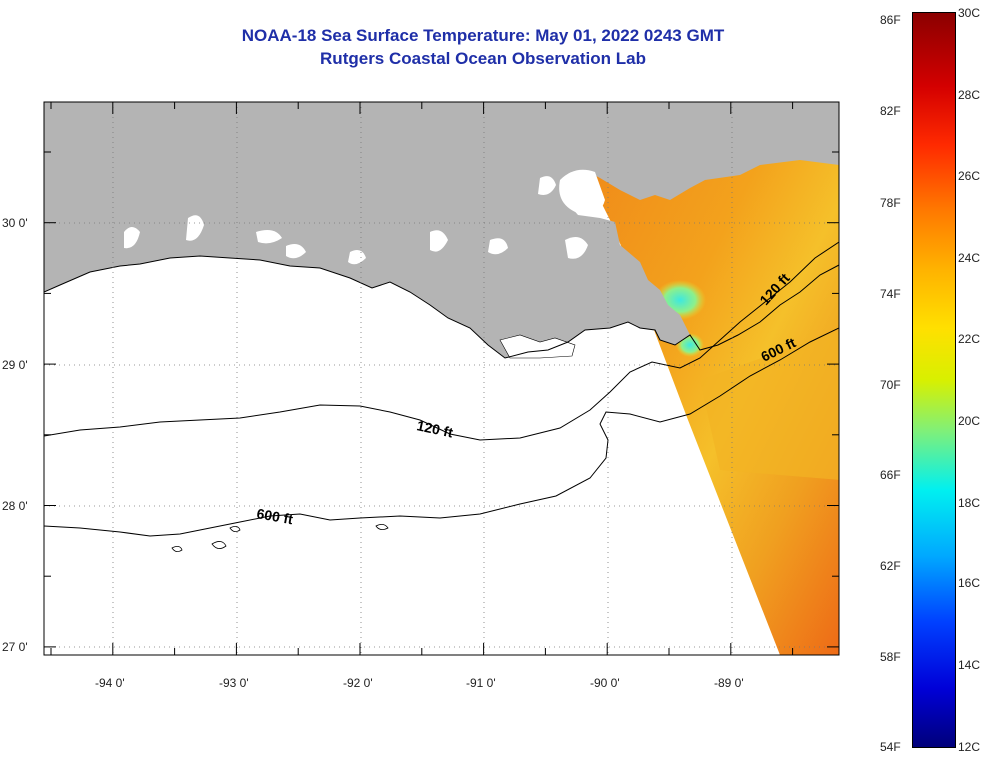 The width and height of the screenshot is (992, 761). Describe the element at coordinates (537, 346) in the screenshot. I see `marsh-islands` at that location.